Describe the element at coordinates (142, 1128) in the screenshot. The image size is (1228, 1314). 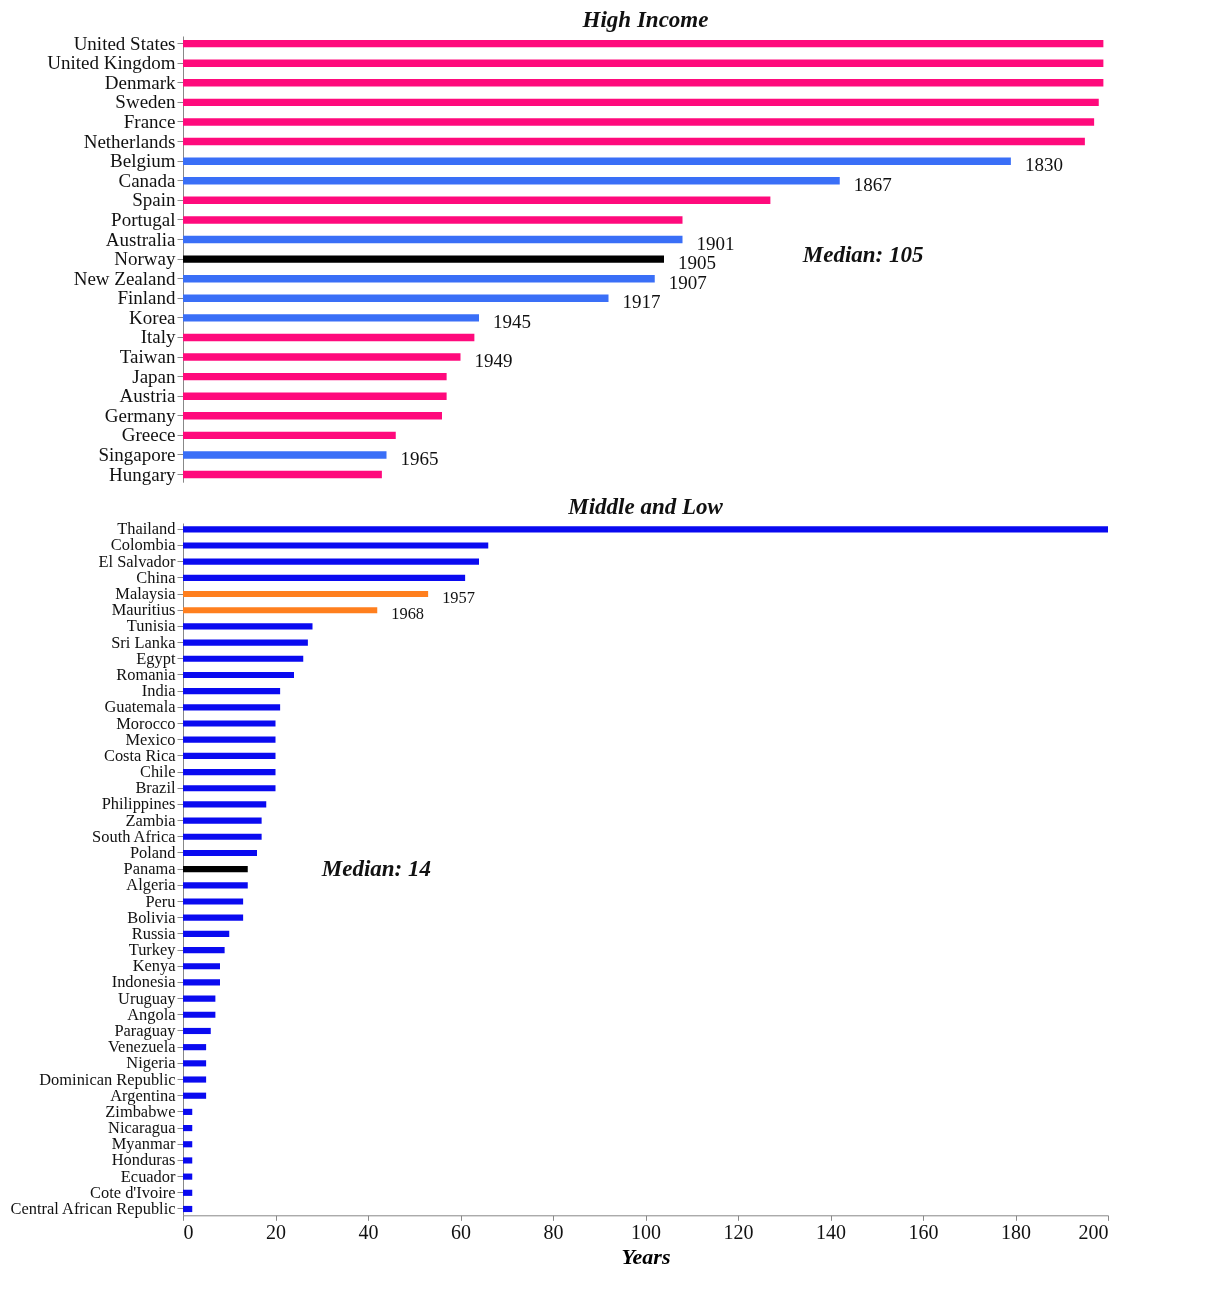
I see `y-tick-label: Nicaragua` at that location.